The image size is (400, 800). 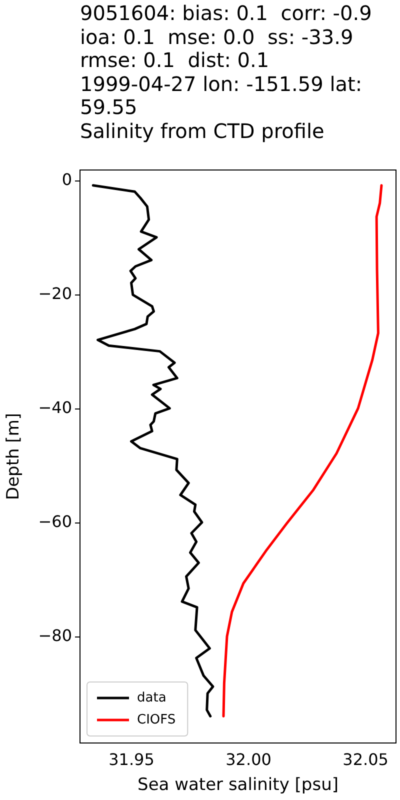 What do you see at coordinates (365, 759) in the screenshot?
I see `x-tick-label: 32.05` at bounding box center [365, 759].